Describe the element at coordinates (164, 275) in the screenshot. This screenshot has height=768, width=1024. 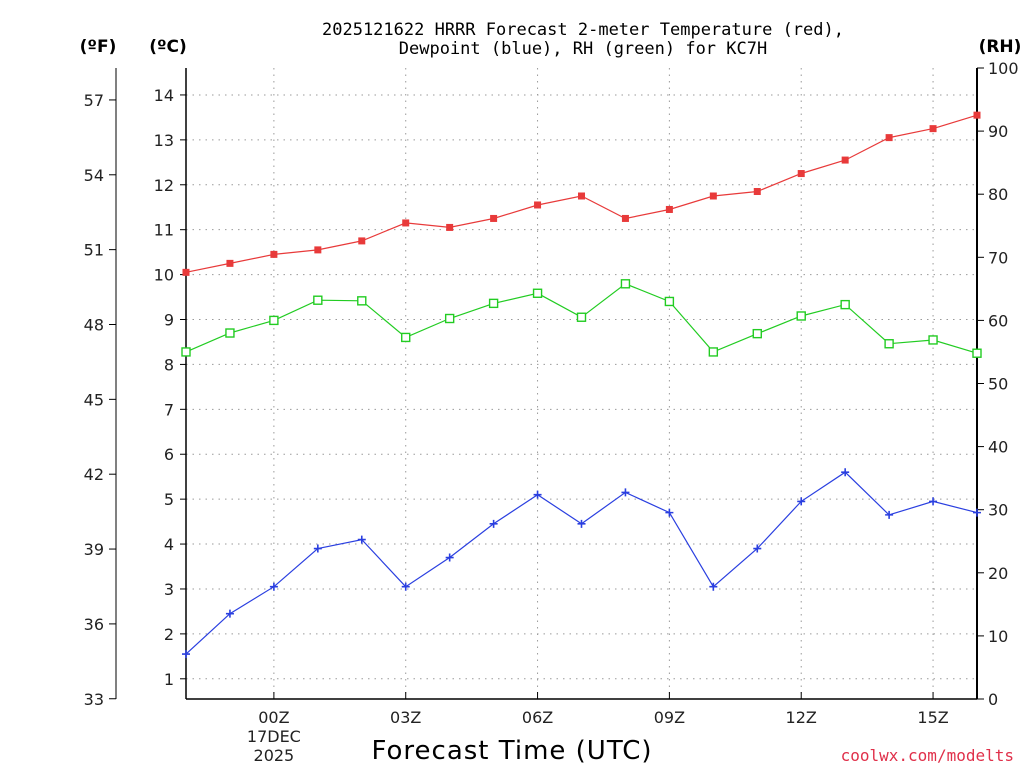
I see `celsius-tick-label: 10` at that location.